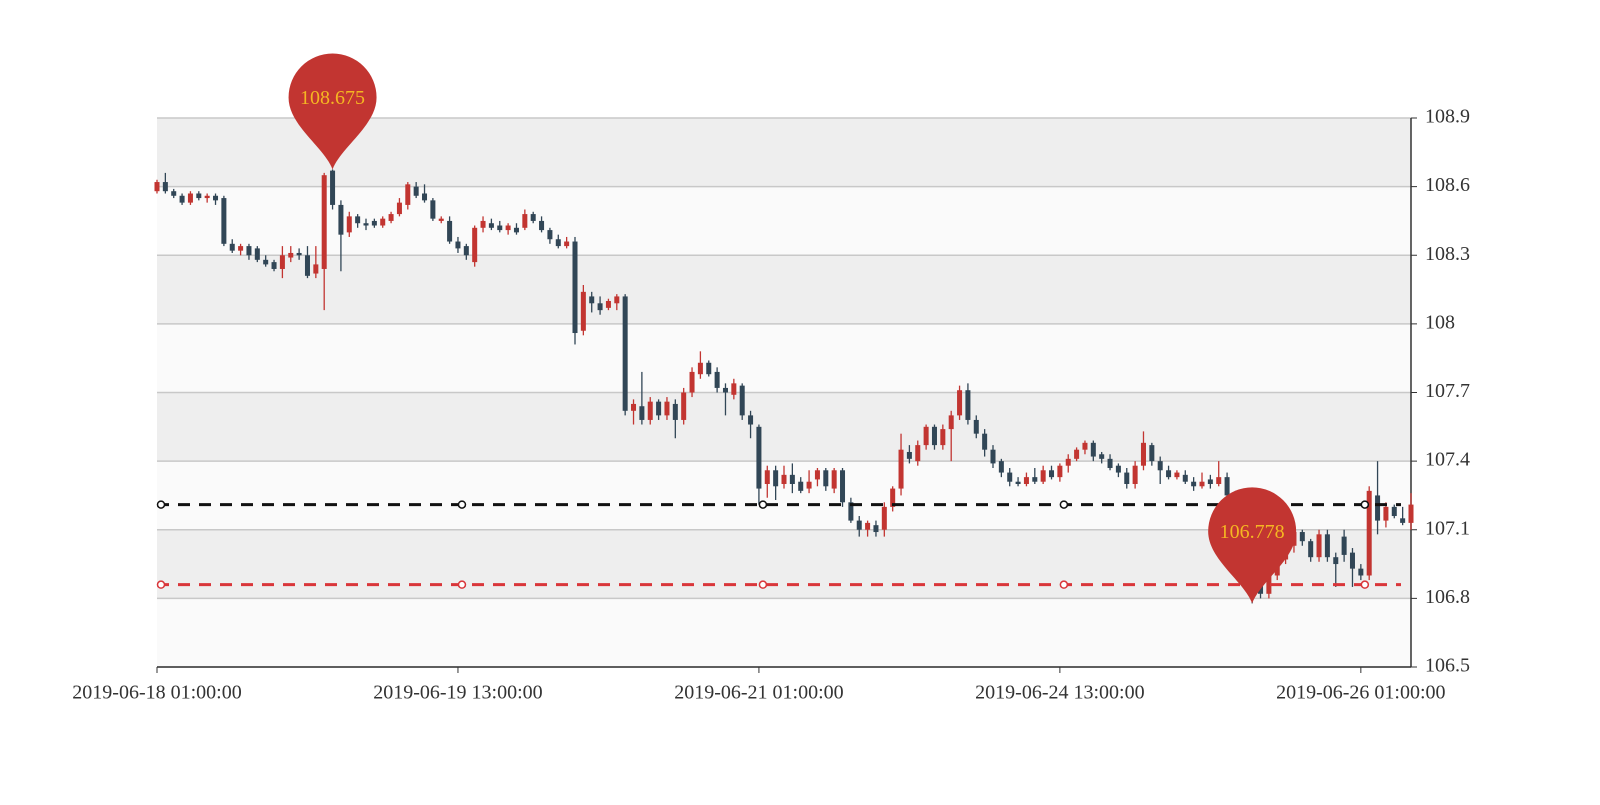 The image size is (1600, 805). Describe the element at coordinates (1447, 117) in the screenshot. I see `y-tick-label: 108.9` at that location.